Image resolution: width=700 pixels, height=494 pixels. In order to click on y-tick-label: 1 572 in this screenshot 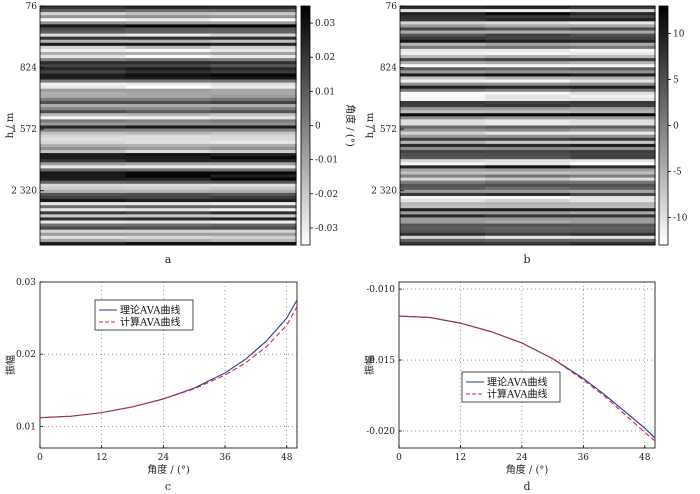, I will do `click(24, 130)`.